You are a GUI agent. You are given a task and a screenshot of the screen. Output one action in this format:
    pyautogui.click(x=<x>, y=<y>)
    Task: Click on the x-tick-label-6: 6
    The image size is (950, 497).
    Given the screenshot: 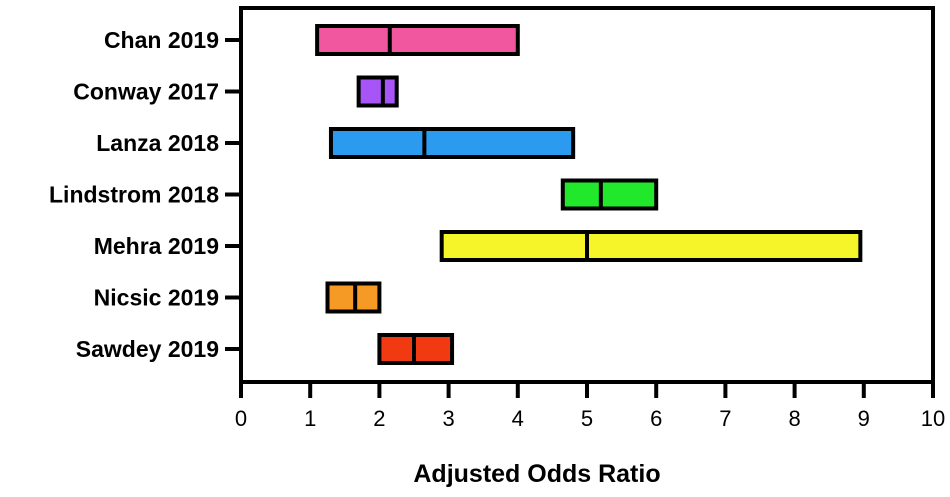 What is the action you would take?
    pyautogui.click(x=656, y=418)
    